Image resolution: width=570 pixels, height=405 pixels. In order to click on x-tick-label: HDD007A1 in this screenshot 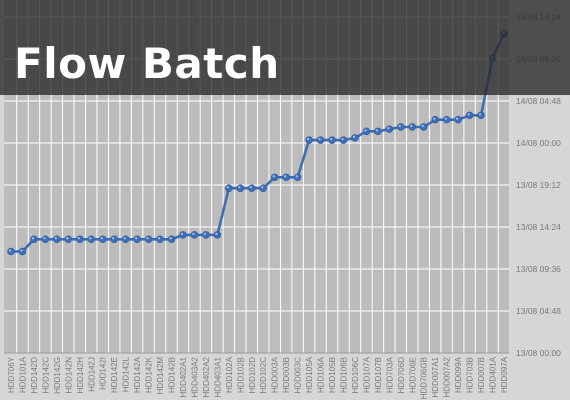, I will do `click(435, 376)`.